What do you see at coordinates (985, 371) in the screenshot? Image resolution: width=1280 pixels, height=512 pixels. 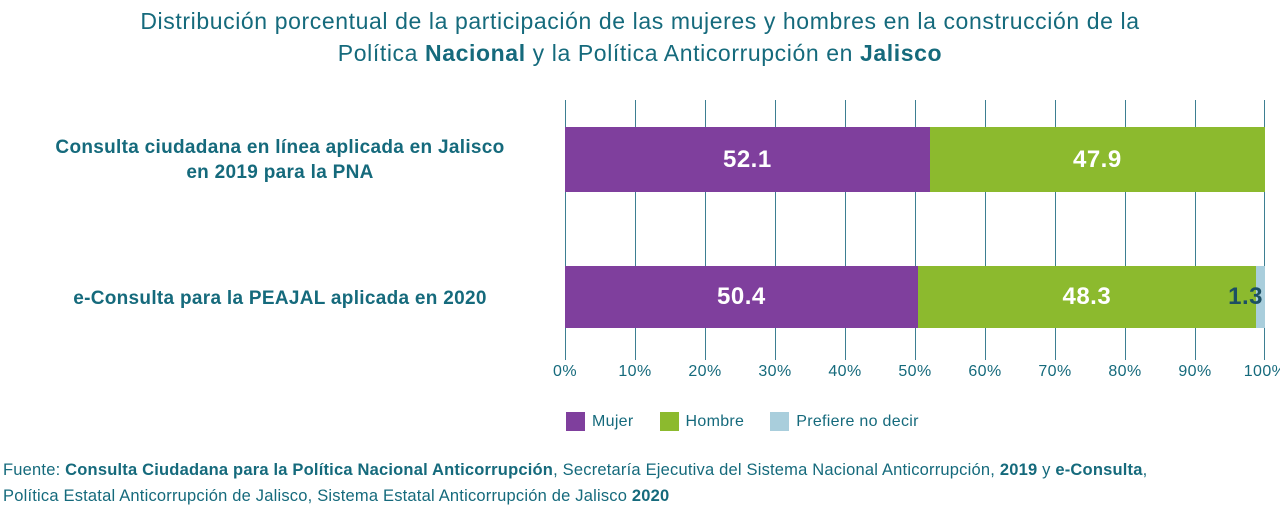 I see `x-axis-tick-label: 60%` at bounding box center [985, 371].